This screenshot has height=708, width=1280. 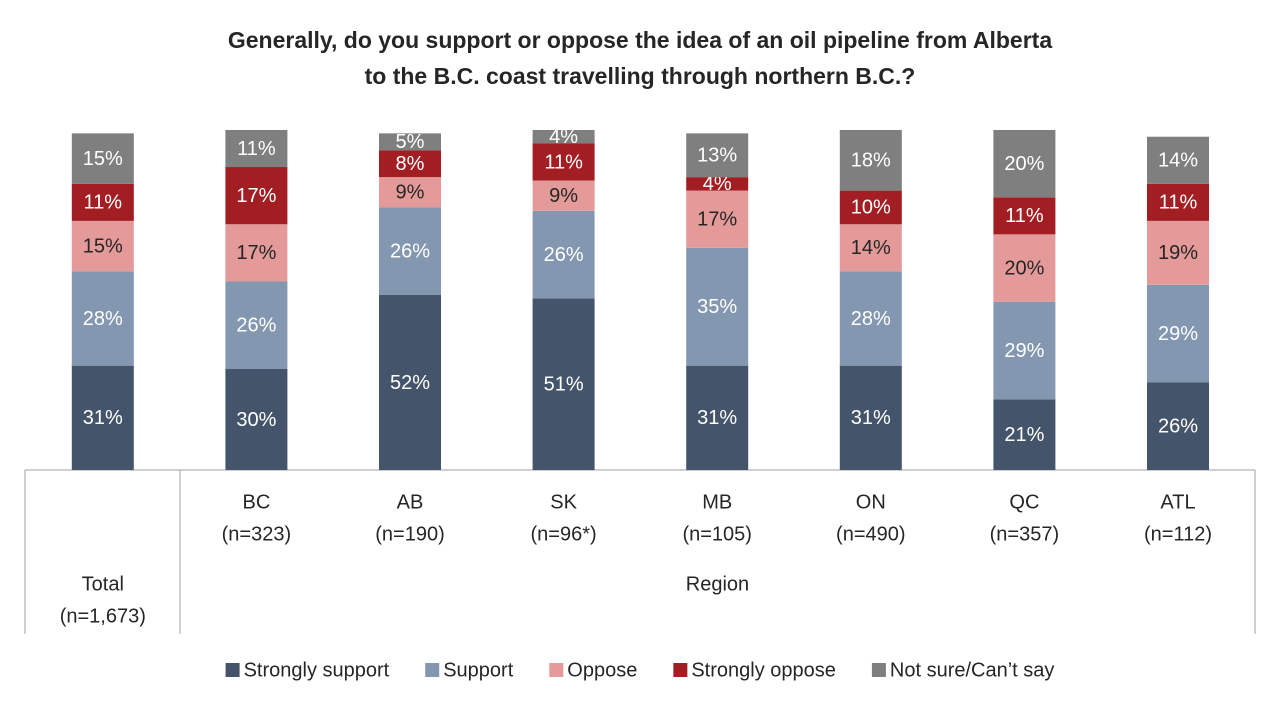 I want to click on data-label: 30%, so click(x=256, y=420).